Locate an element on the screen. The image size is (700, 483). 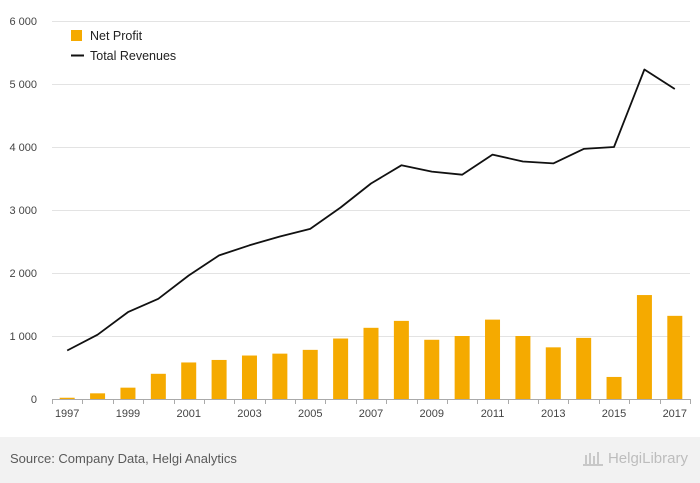
legend: Net Profit Total Revenues is located at coordinates (123, 46).